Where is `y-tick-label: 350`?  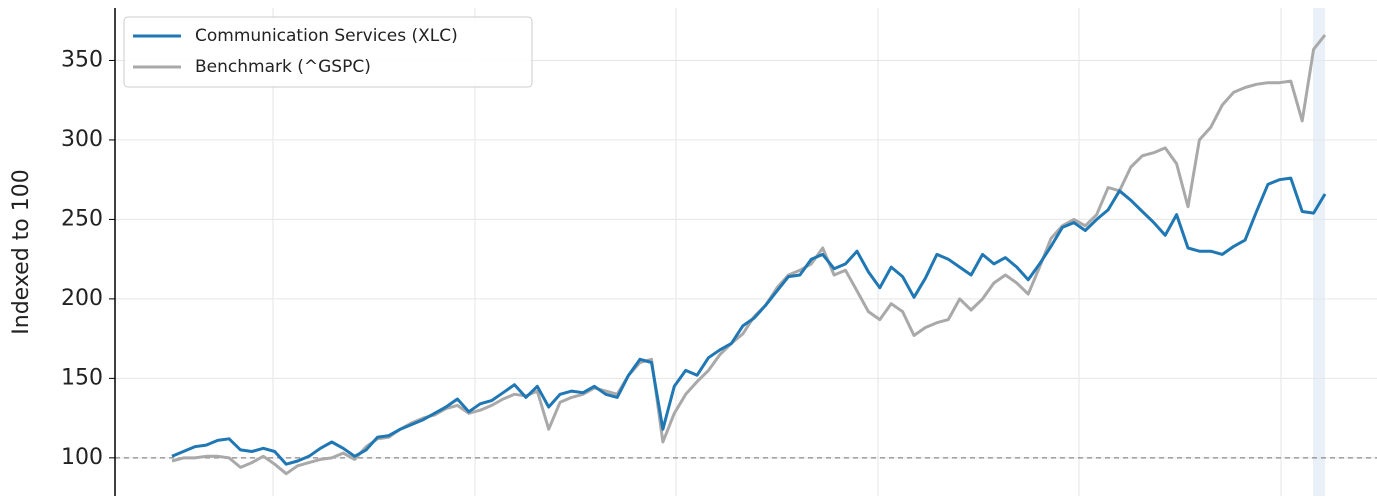 y-tick-label: 350 is located at coordinates (82, 59).